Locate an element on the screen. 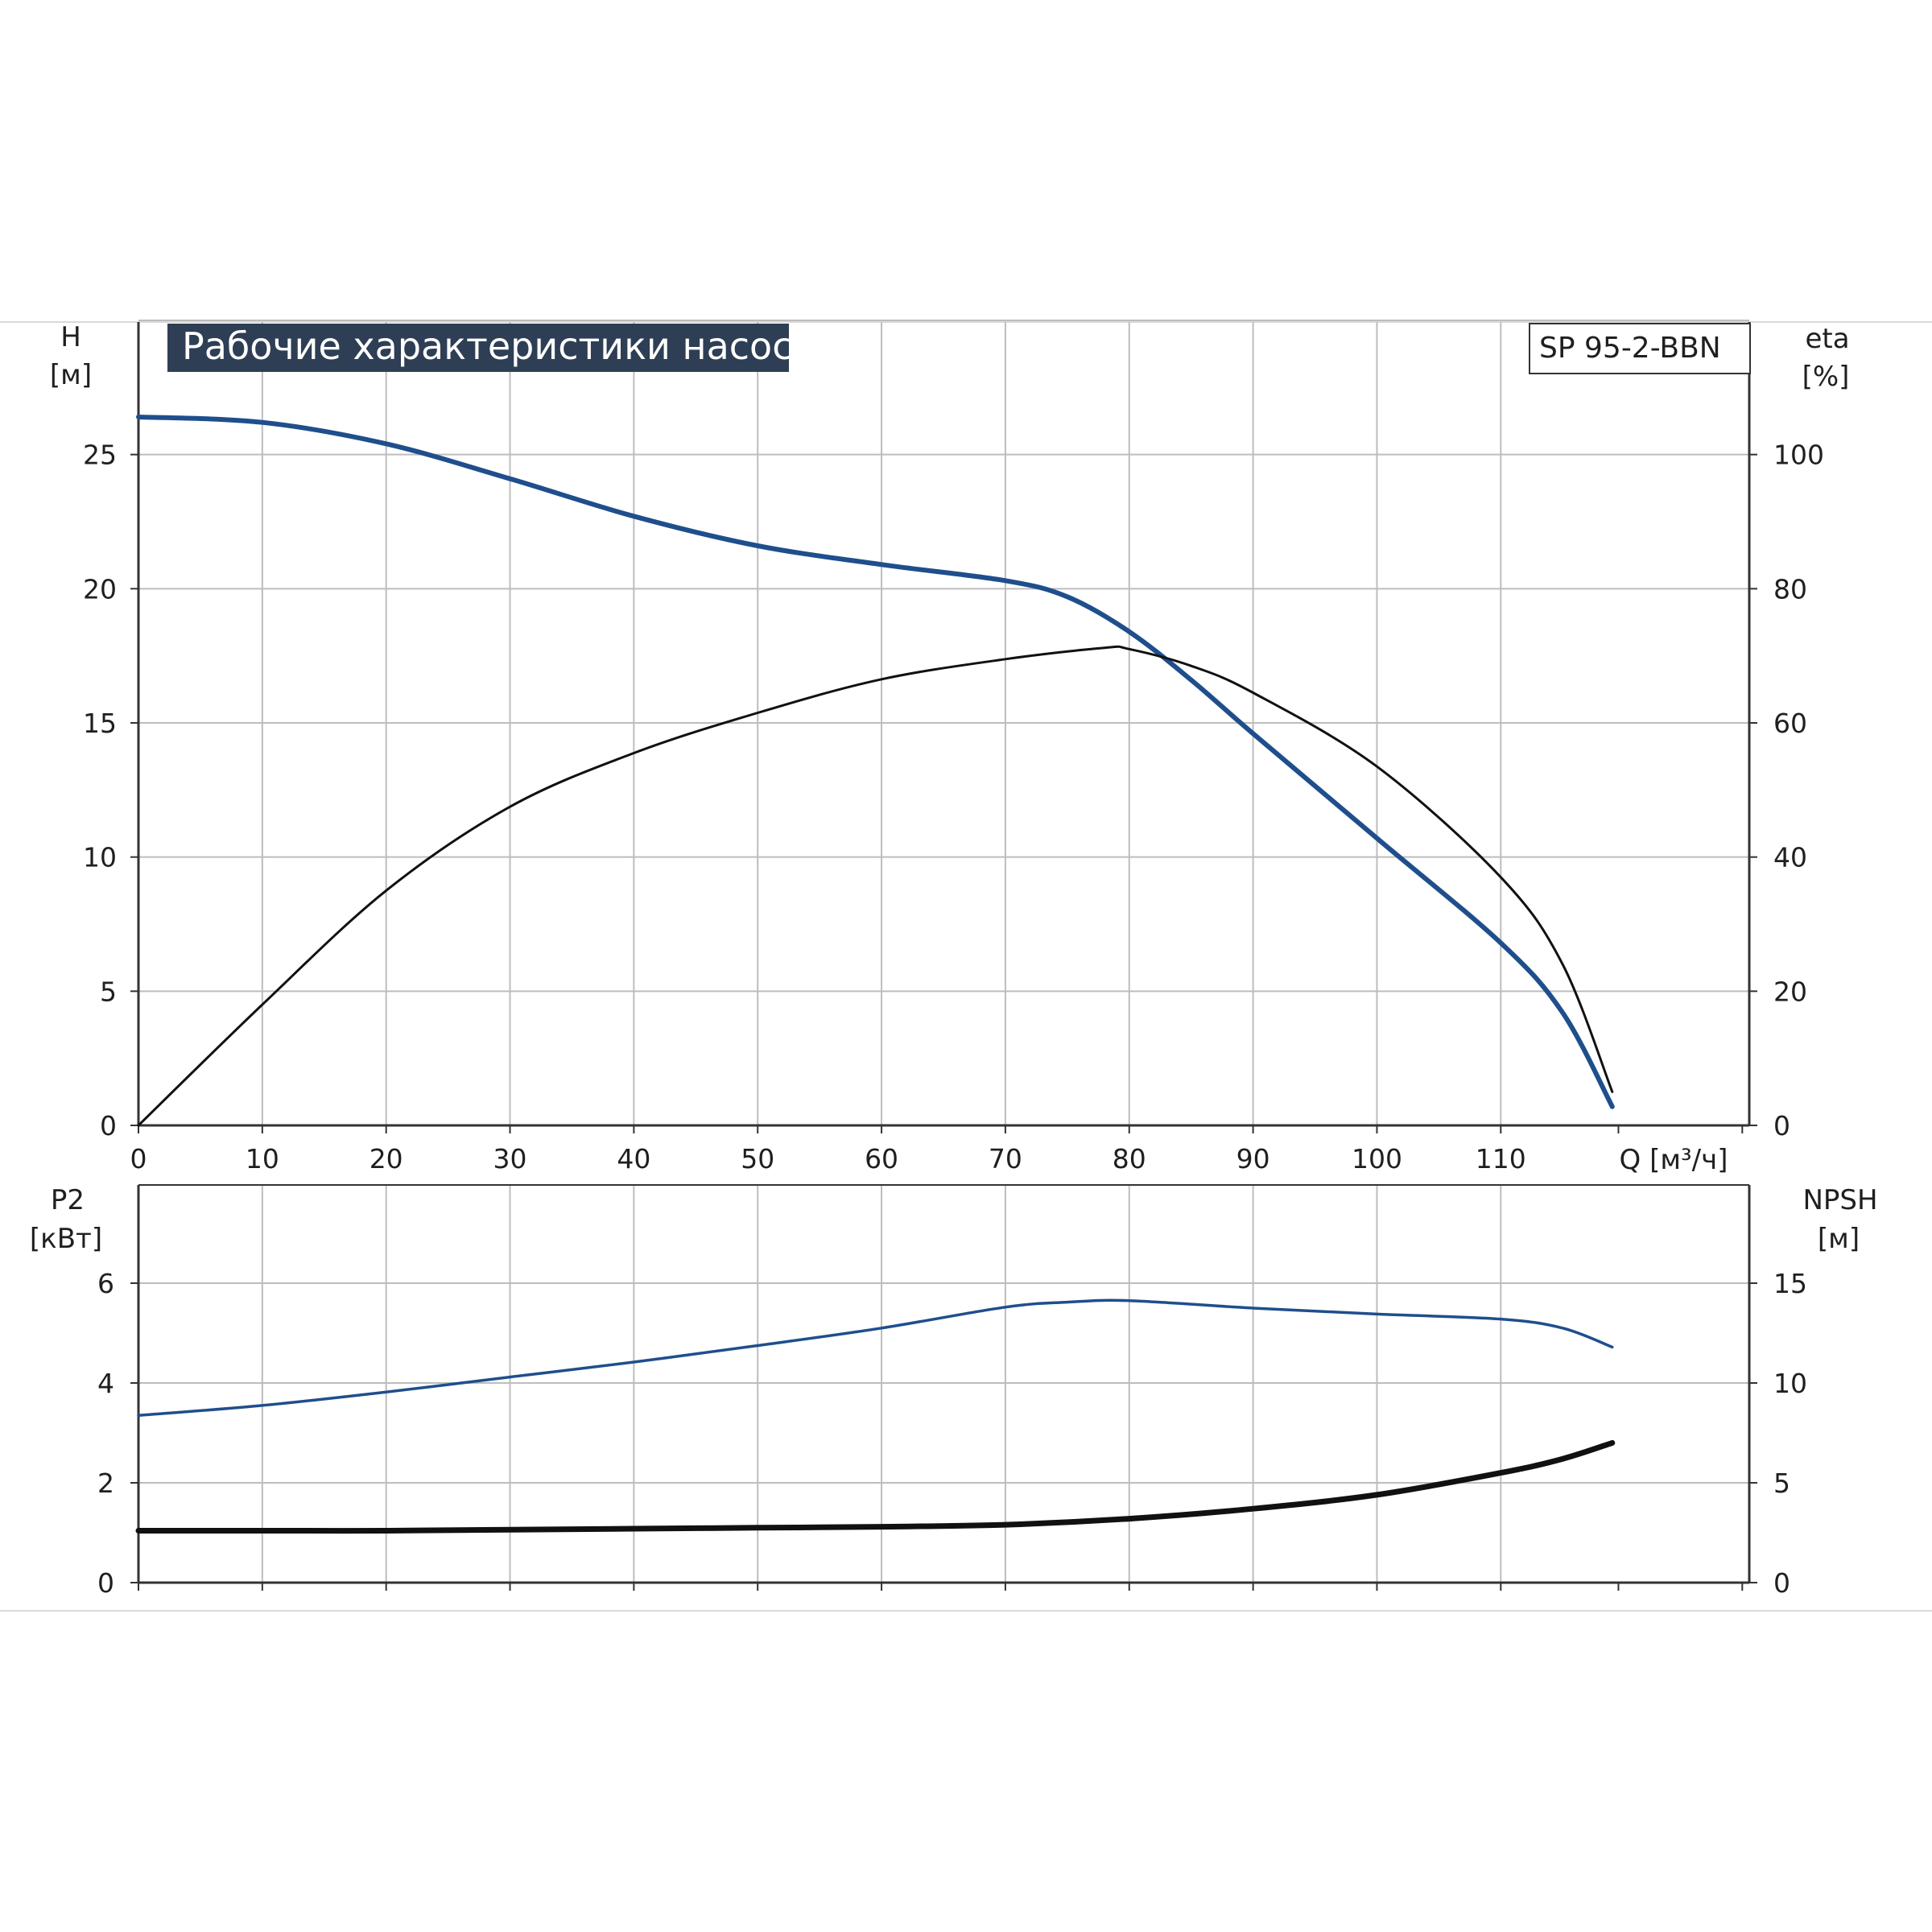 This screenshot has height=1932, width=1932. x-tick-label: 60 is located at coordinates (882, 1158).